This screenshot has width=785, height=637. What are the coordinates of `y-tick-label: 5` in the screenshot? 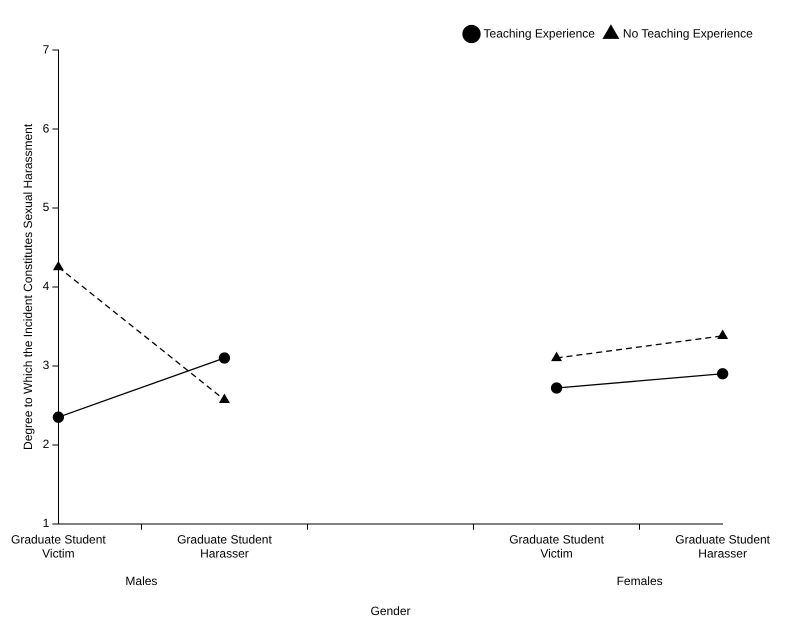 It's located at (46, 207).